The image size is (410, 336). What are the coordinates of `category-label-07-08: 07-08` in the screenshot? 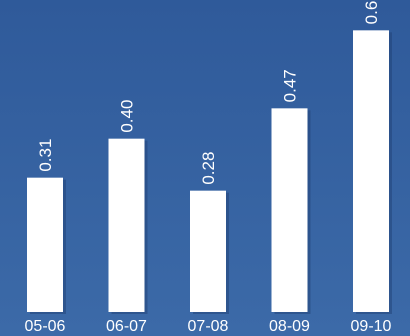 It's located at (208, 326).